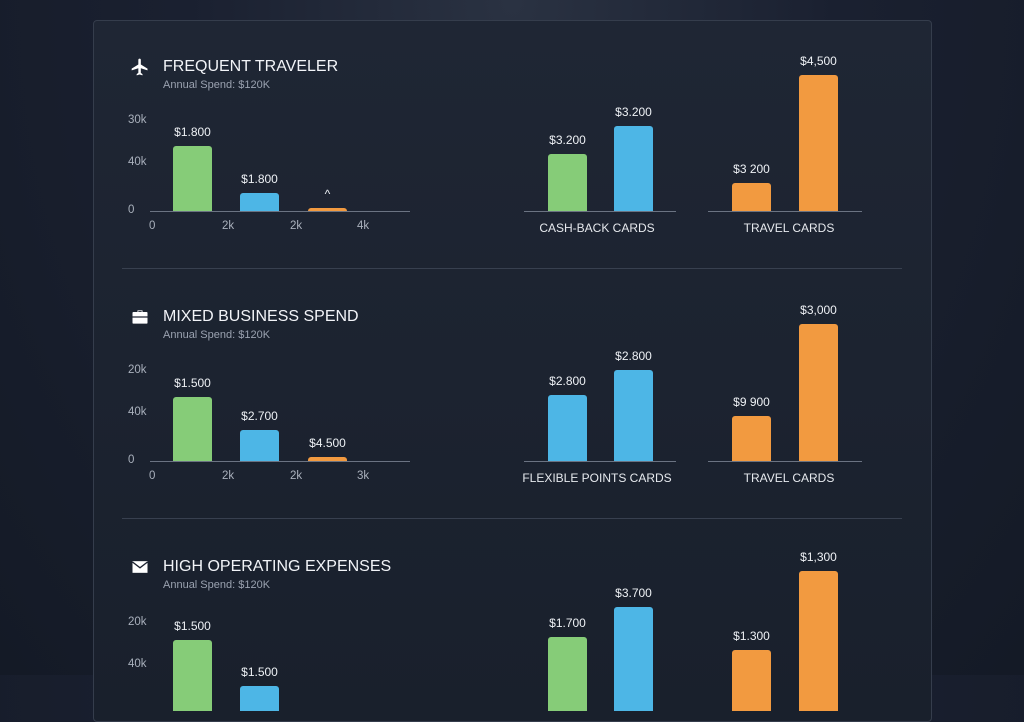 The height and width of the screenshot is (722, 1024). What do you see at coordinates (751, 402) in the screenshot?
I see `bar-value-label: $9 900` at bounding box center [751, 402].